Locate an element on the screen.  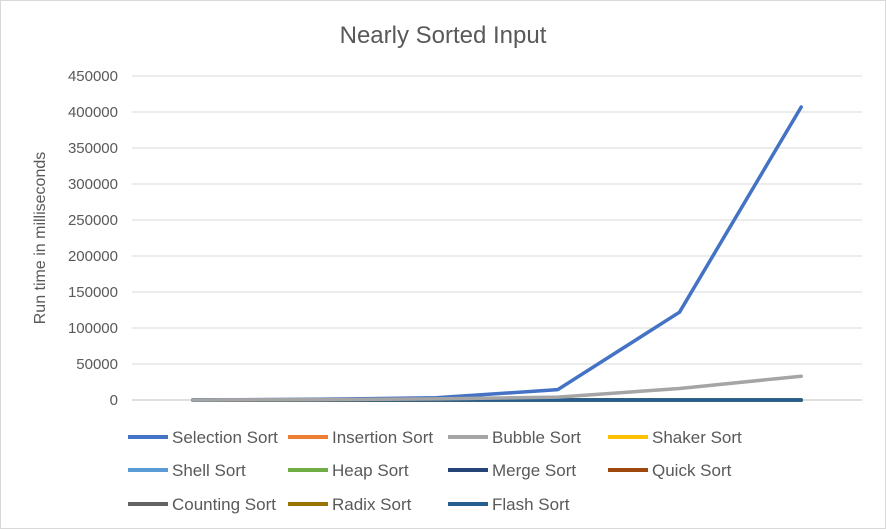
legend-label: Flash Sort is located at coordinates (531, 504).